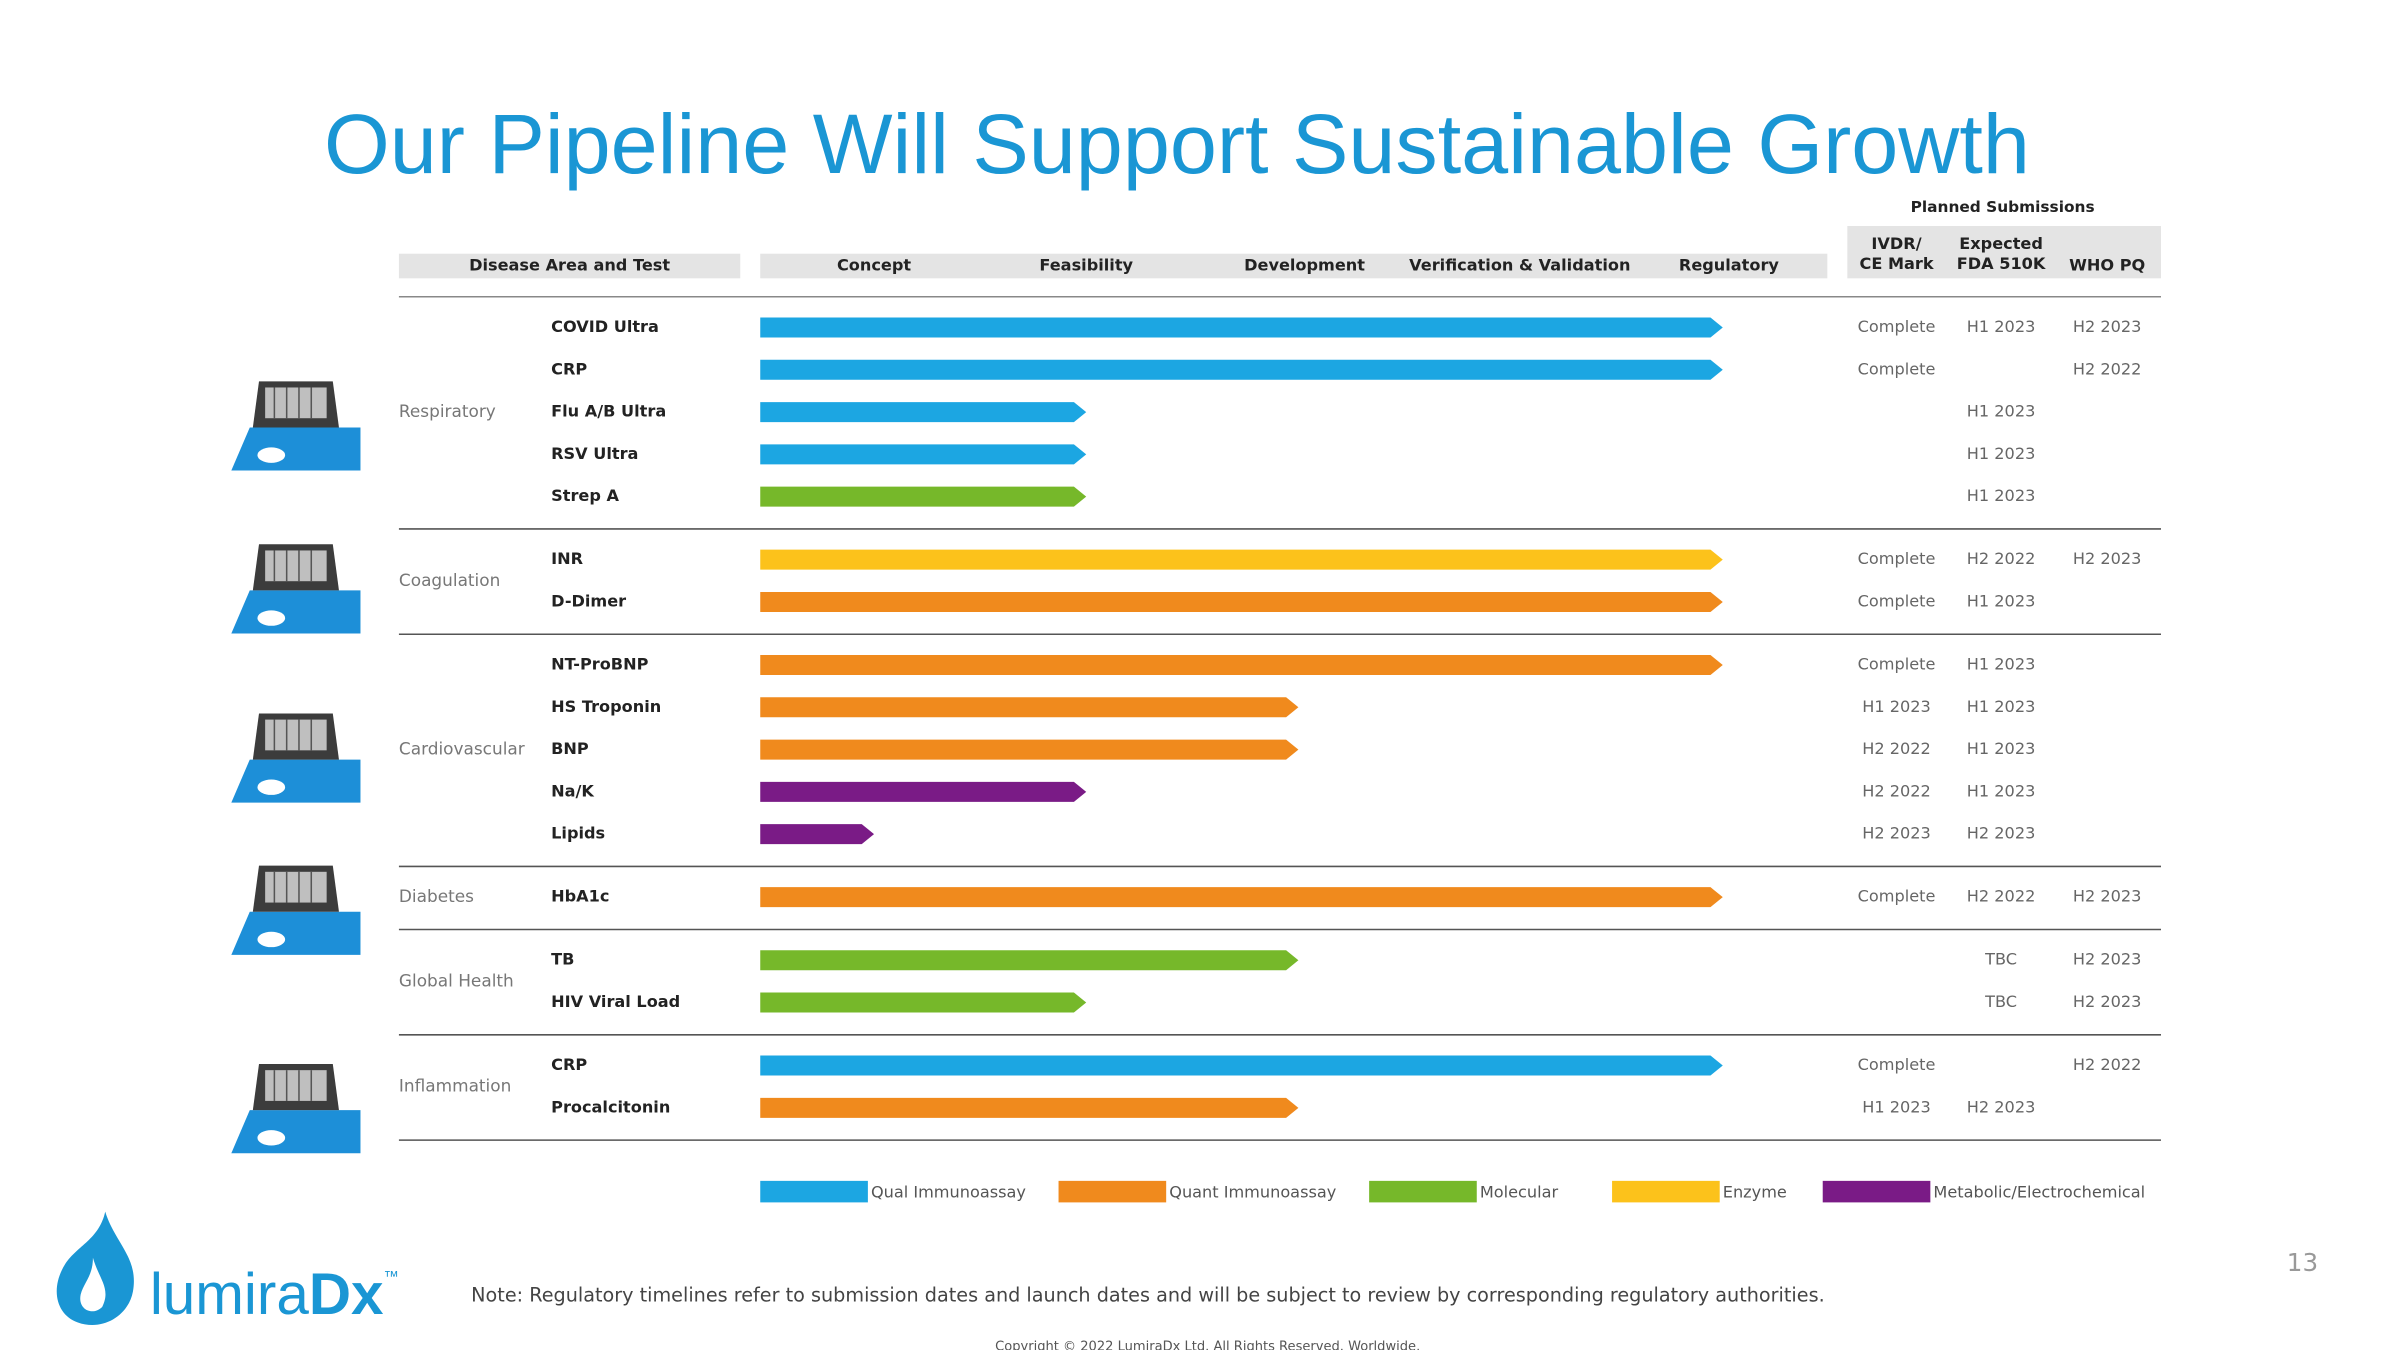 The width and height of the screenshot is (2400, 1350). Describe the element at coordinates (1304, 265) in the screenshot. I see `header-stage: Development` at that location.